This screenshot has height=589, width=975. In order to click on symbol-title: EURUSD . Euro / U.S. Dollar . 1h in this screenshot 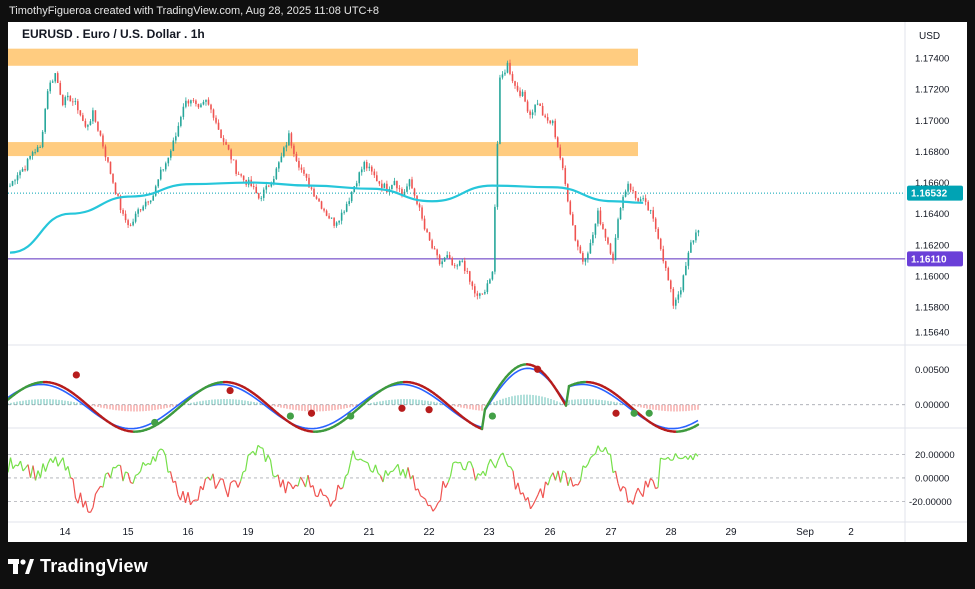, I will do `click(113, 34)`.